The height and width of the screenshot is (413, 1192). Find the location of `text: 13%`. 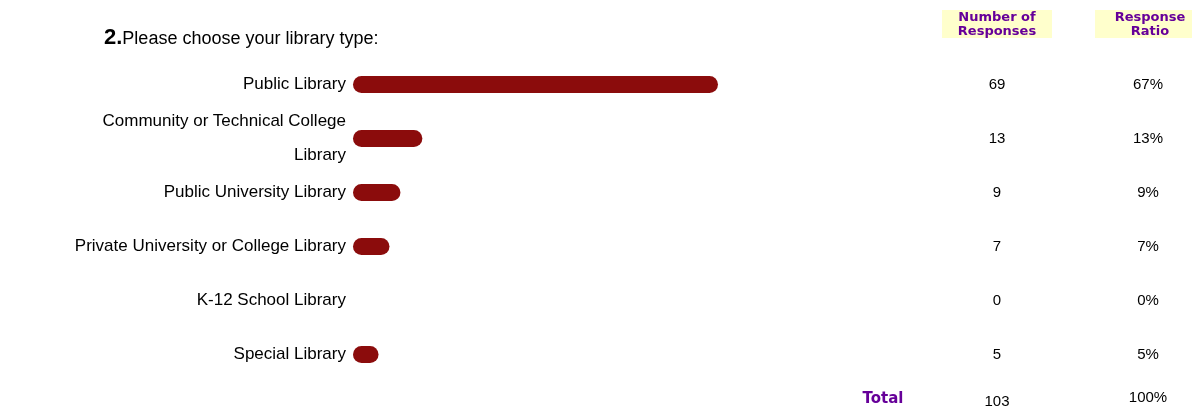

text: 13% is located at coordinates (1148, 137).